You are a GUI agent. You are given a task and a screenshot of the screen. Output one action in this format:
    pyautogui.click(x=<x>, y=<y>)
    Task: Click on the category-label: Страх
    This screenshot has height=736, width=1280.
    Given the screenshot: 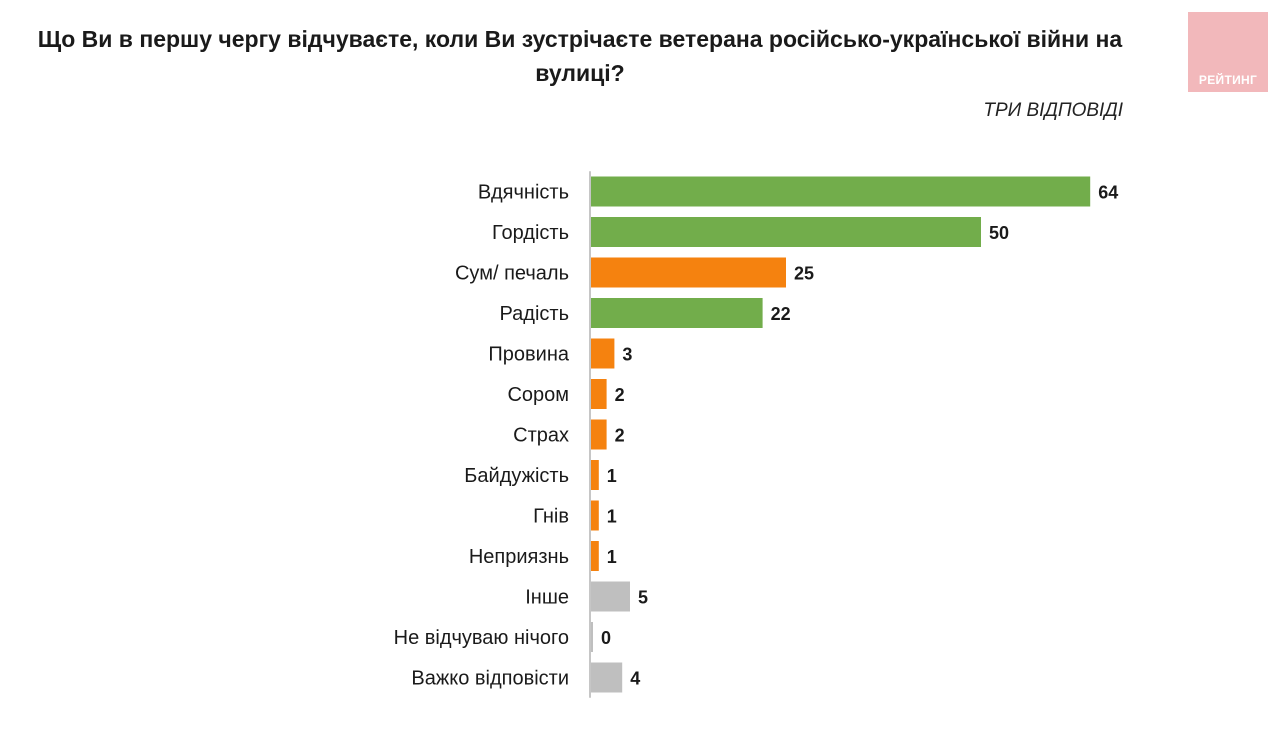 What is the action you would take?
    pyautogui.click(x=541, y=436)
    